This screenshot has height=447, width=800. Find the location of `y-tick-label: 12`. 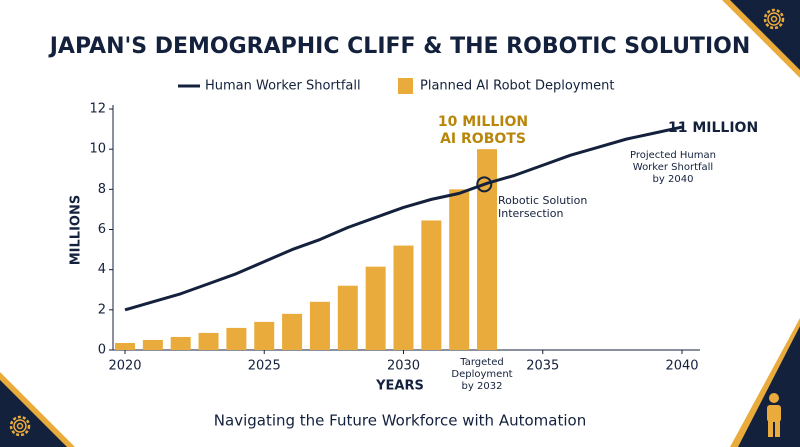

y-tick-label: 12 is located at coordinates (97, 109).